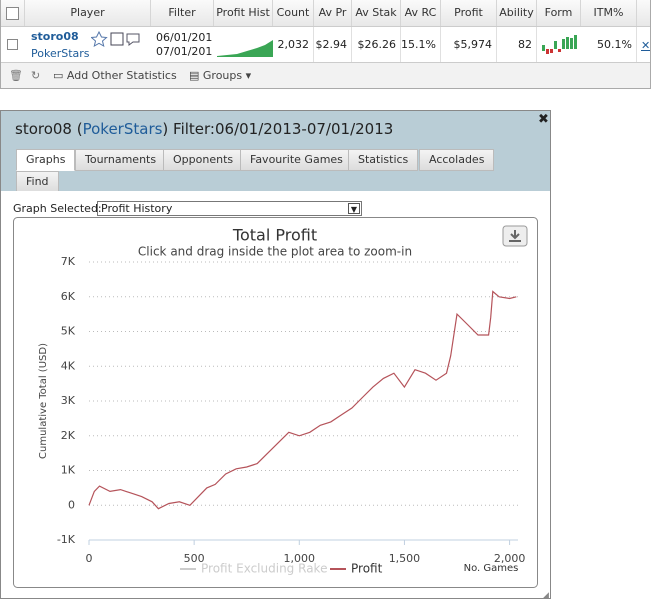  Describe the element at coordinates (325, 75) in the screenshot. I see `toolbar: 🗑 ↻ ▭ Add Other Statistics ▤ Groups ▾` at that location.